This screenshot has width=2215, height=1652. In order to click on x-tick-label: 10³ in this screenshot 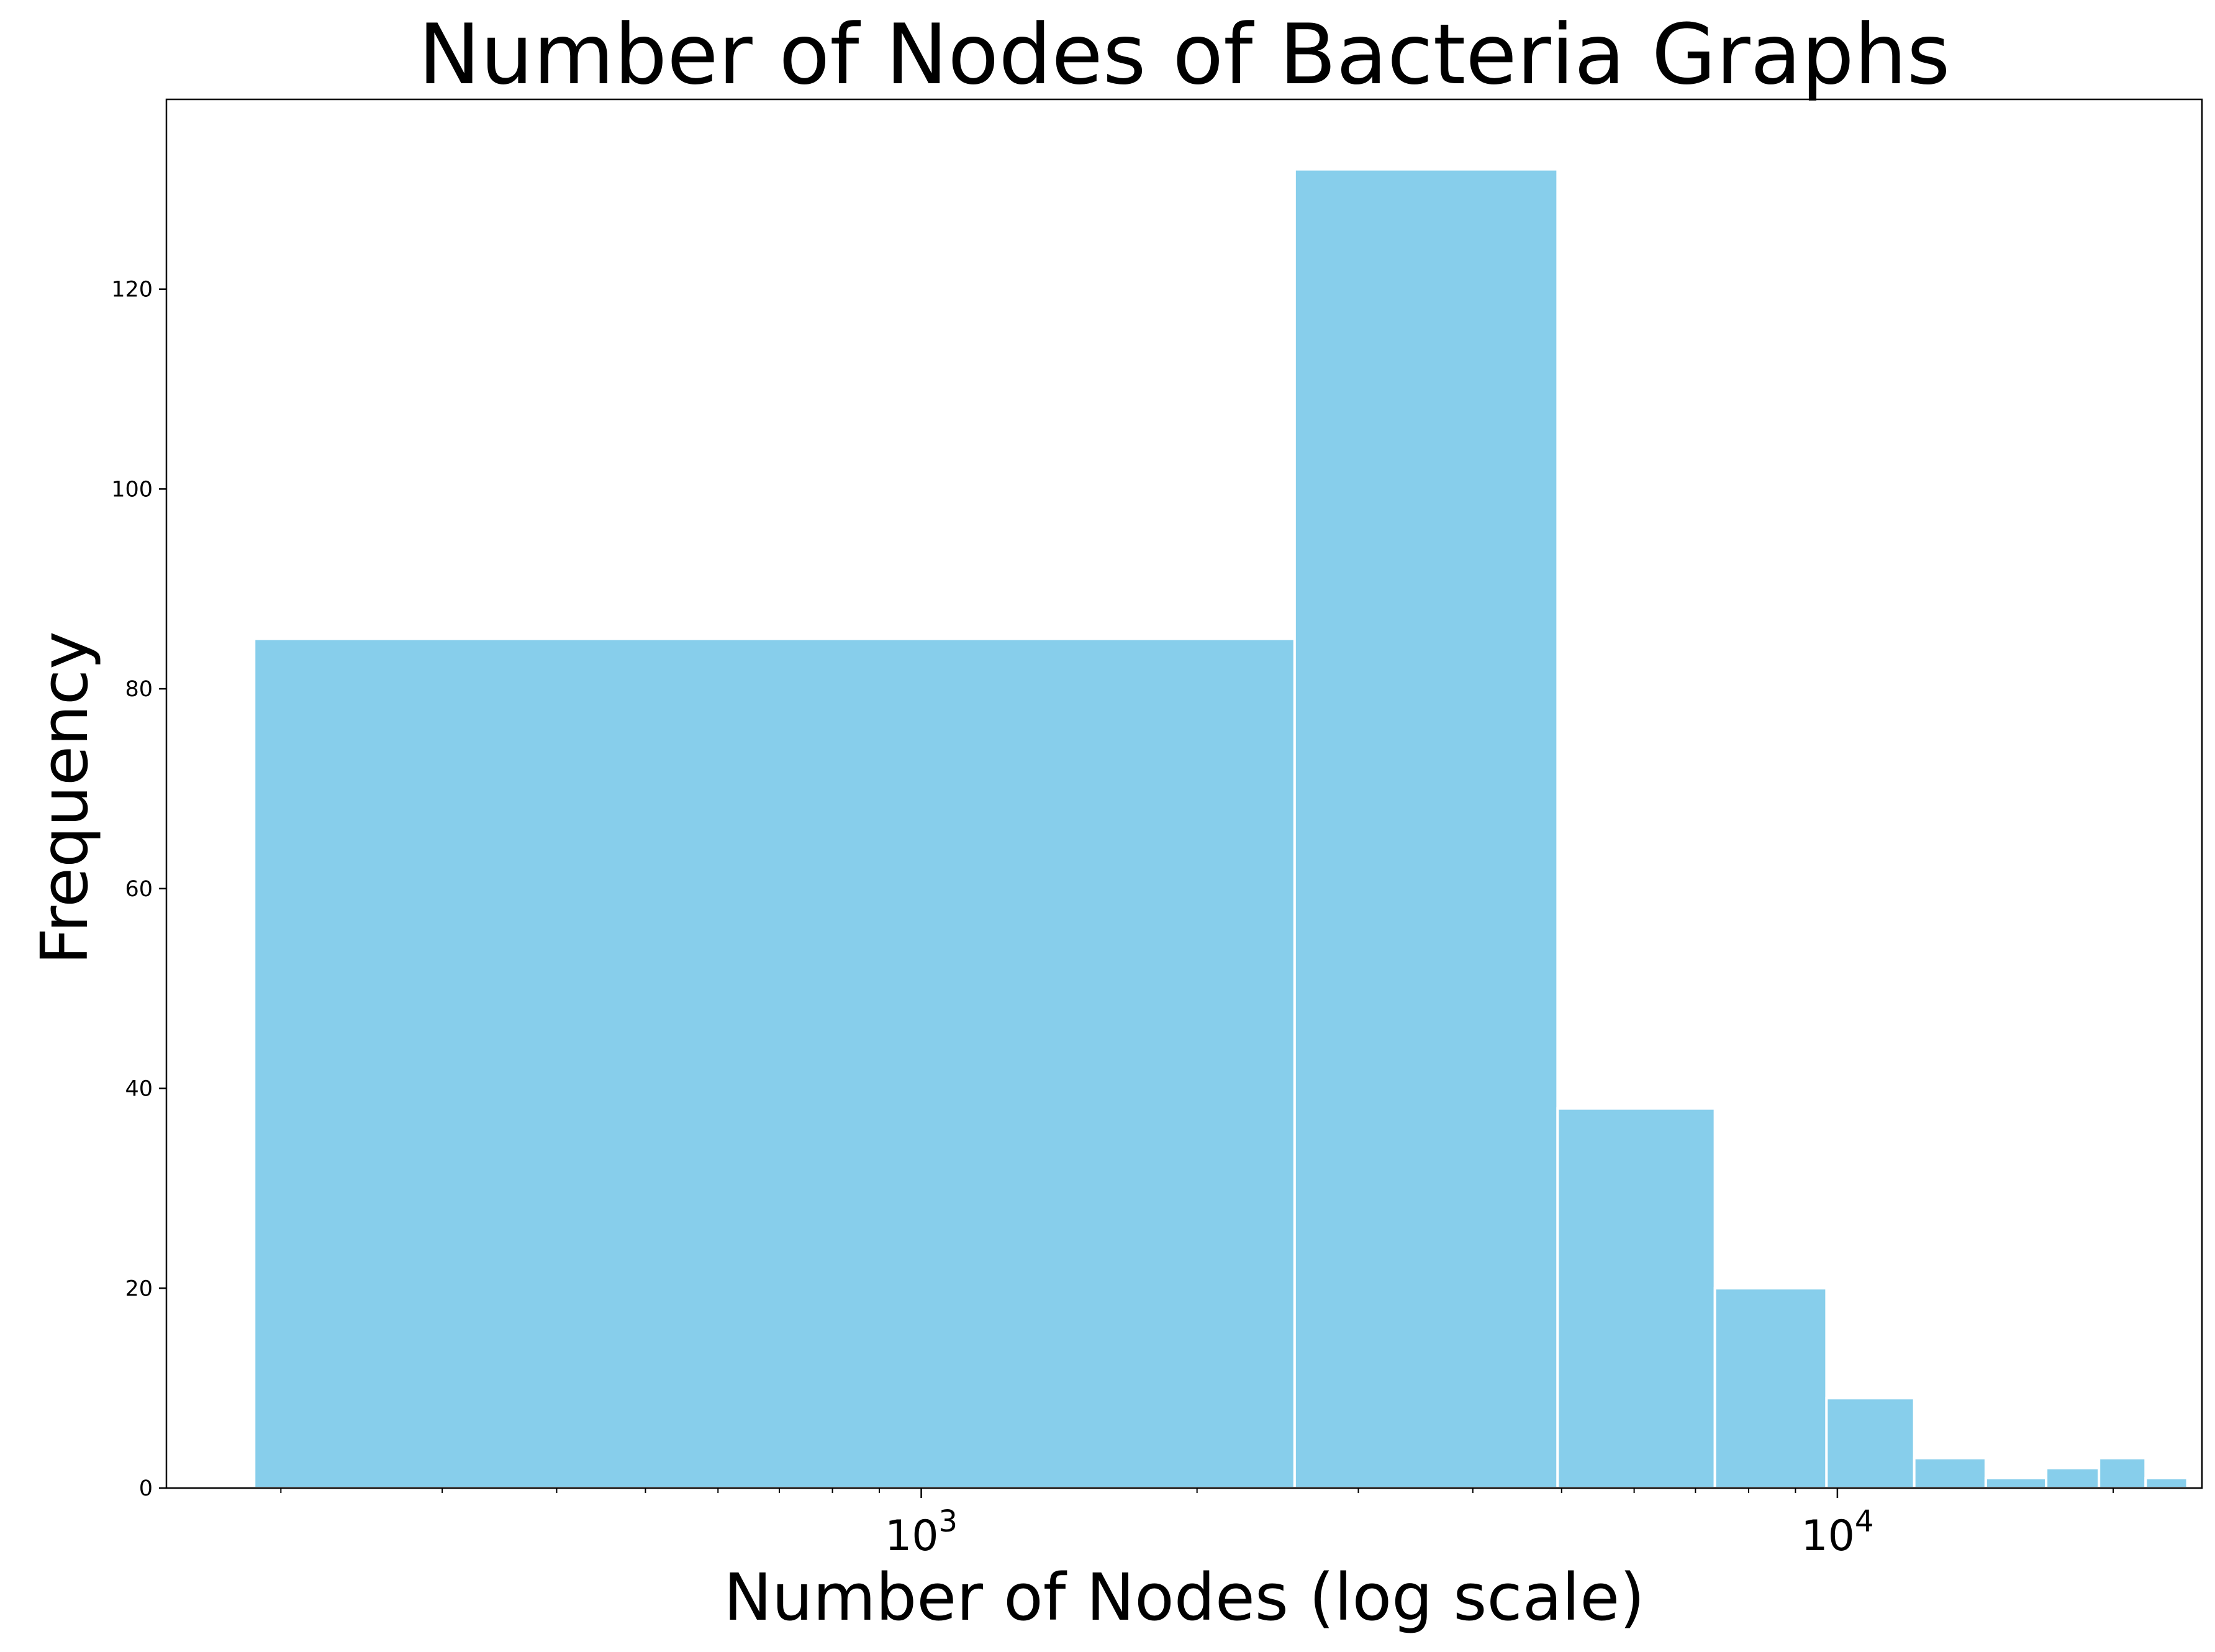, I will do `click(922, 1533)`.